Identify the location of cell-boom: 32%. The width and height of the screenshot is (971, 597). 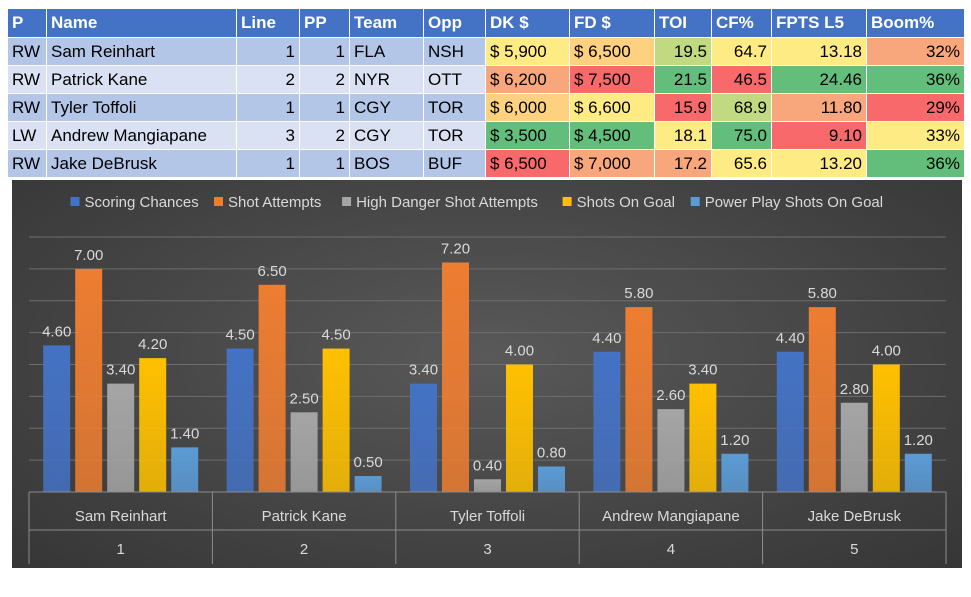
(915, 51).